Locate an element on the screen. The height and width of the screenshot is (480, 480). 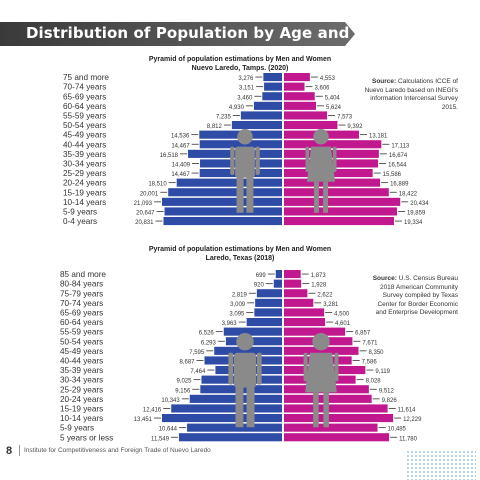
chart2-category-label: 20-24 years is located at coordinates (81, 399).